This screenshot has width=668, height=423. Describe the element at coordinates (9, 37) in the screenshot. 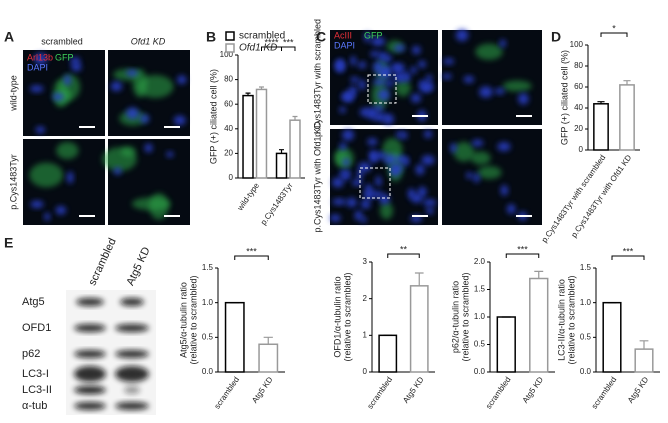

I see `panel-label: A` at that location.